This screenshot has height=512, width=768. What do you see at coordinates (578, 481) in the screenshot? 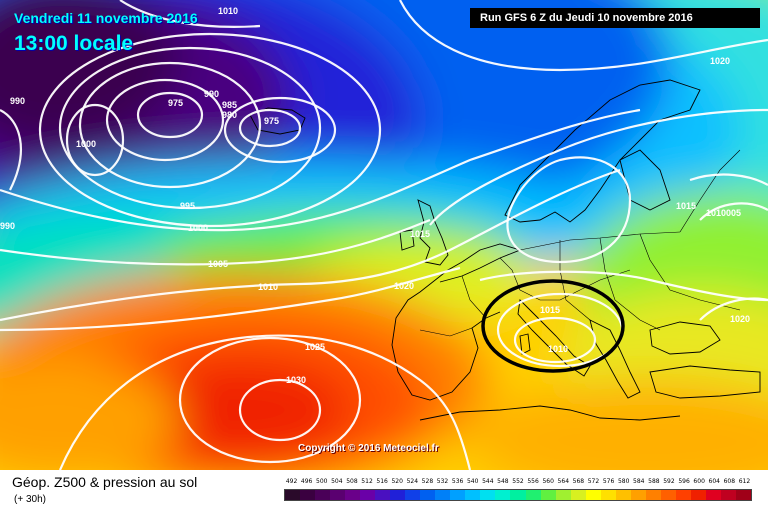
I see `scale-label: 568` at bounding box center [578, 481].